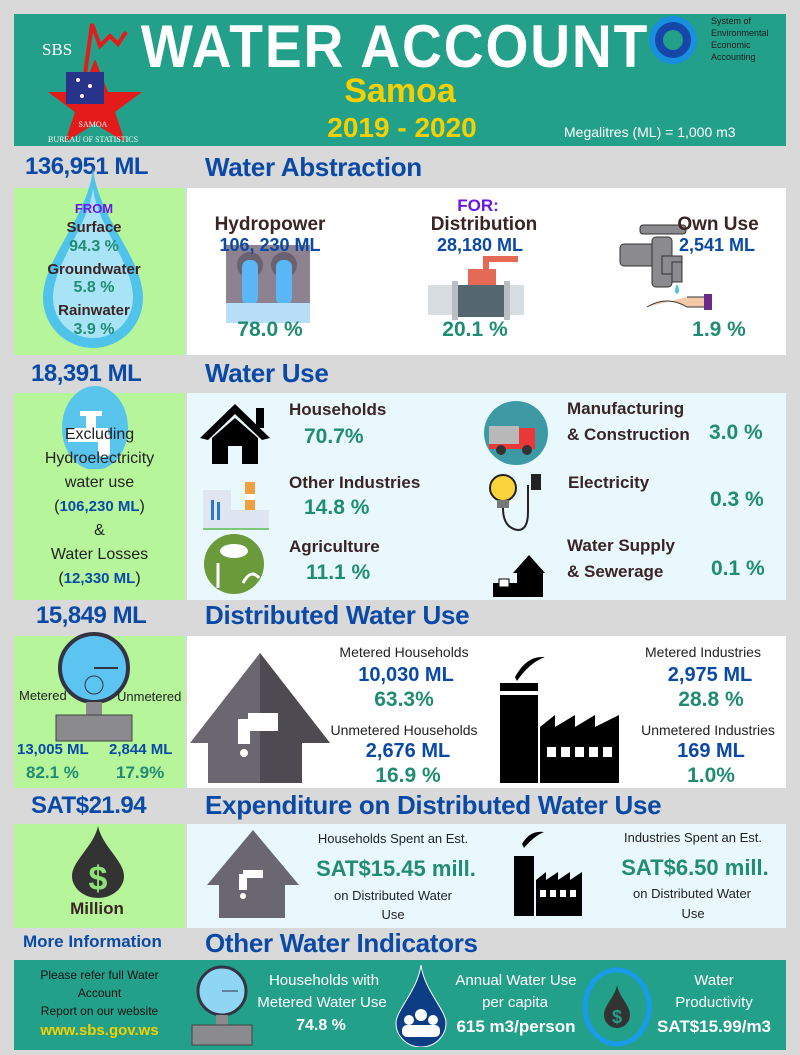 This screenshot has width=800, height=1055. What do you see at coordinates (99, 482) in the screenshot?
I see `note-line: water use` at bounding box center [99, 482].